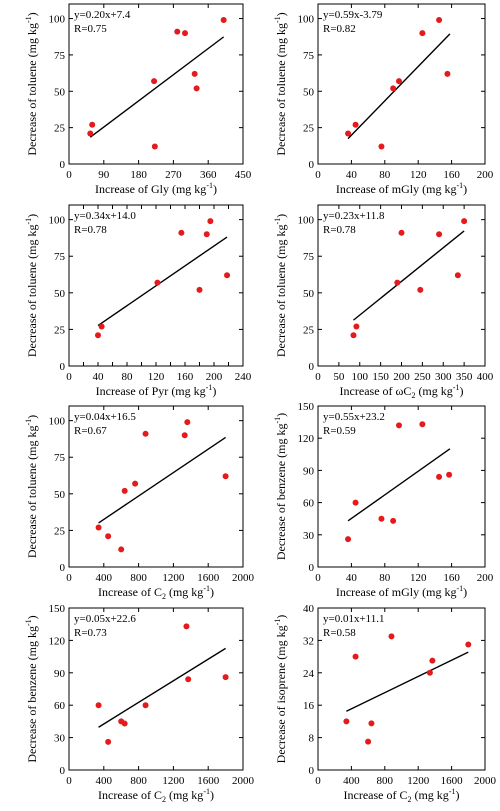 The height and width of the screenshot is (811, 500). What do you see at coordinates (309, 674) in the screenshot?
I see `y-tick-label: 24` at bounding box center [309, 674].